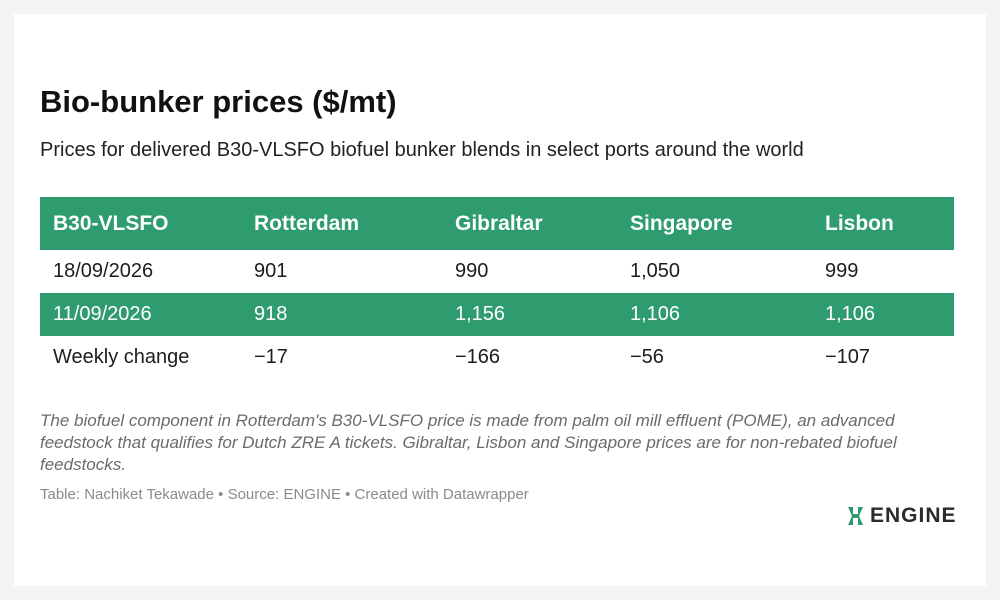 The width and height of the screenshot is (1000, 600). Describe the element at coordinates (218, 101) in the screenshot. I see `chart-title: Bio-bunker prices ($/mt)` at that location.